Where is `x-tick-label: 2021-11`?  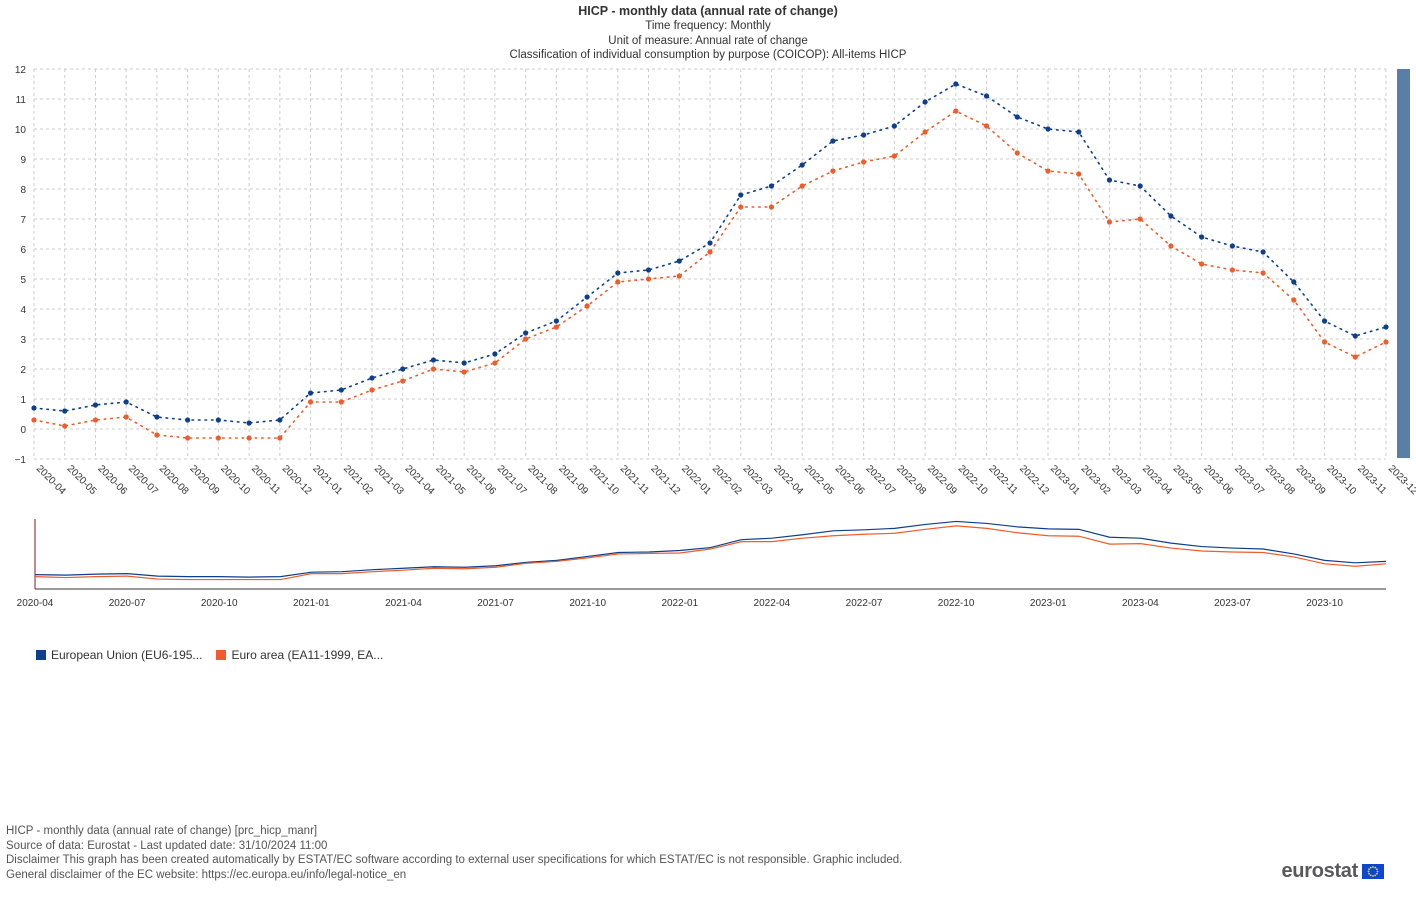 x-tick-label: 2021-11 is located at coordinates (635, 480).